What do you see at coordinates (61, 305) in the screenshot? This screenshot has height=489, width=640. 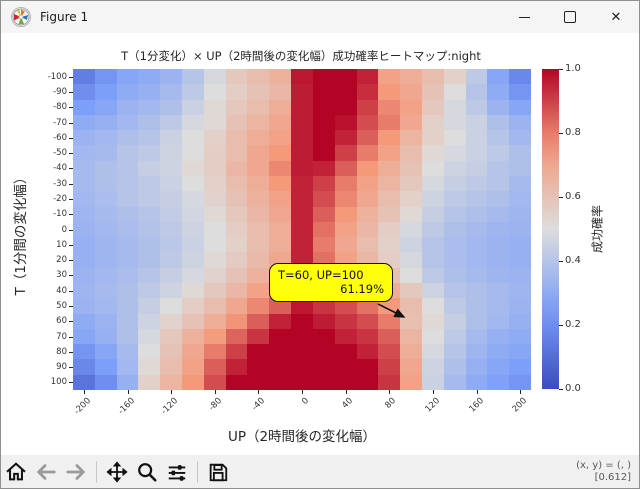 I see `y-tick-label: 50` at bounding box center [61, 305].